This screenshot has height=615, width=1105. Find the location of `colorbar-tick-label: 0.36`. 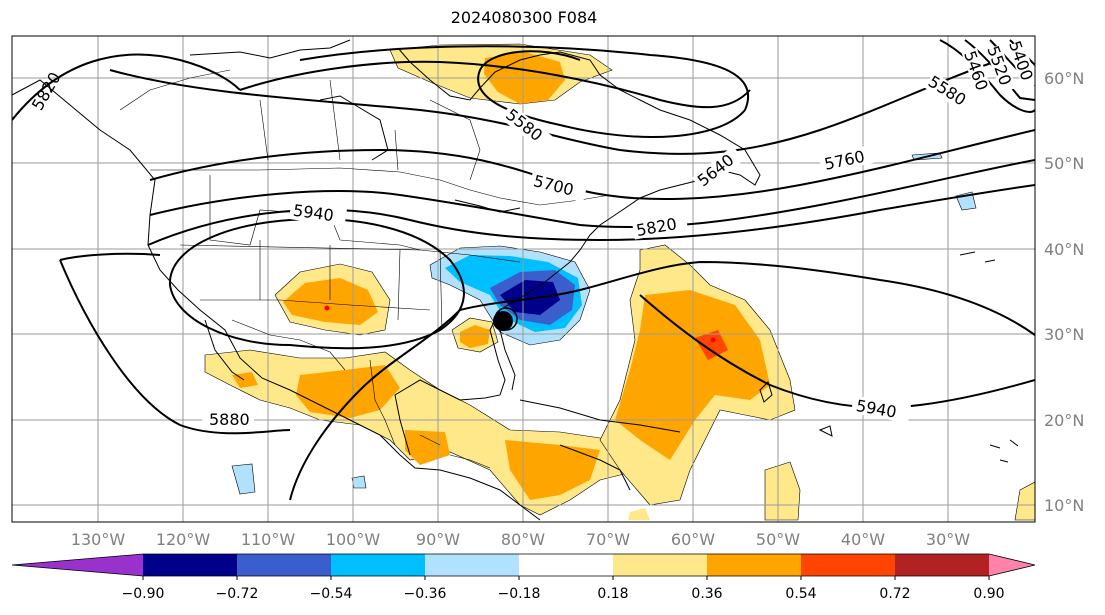

colorbar-tick-label: 0.36 is located at coordinates (706, 594).